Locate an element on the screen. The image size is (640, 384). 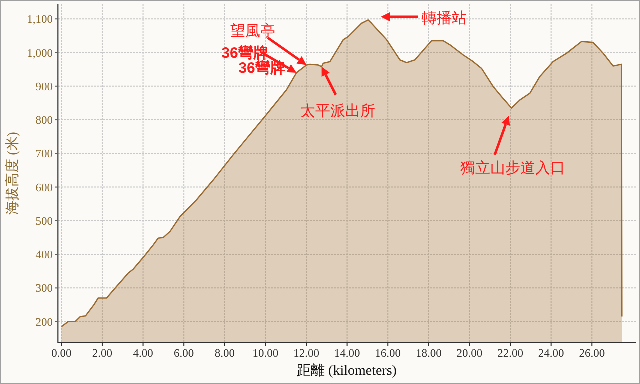
x-axis-title: 距離 (kilometers) is located at coordinates (347, 371).